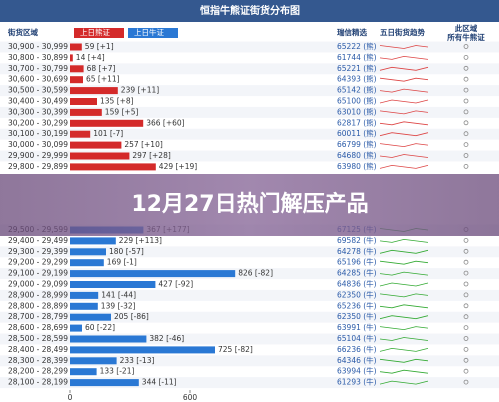 The width and height of the screenshot is (499, 402). What do you see at coordinates (99, 33) in the screenshot?
I see `bear-key` at bounding box center [99, 33].